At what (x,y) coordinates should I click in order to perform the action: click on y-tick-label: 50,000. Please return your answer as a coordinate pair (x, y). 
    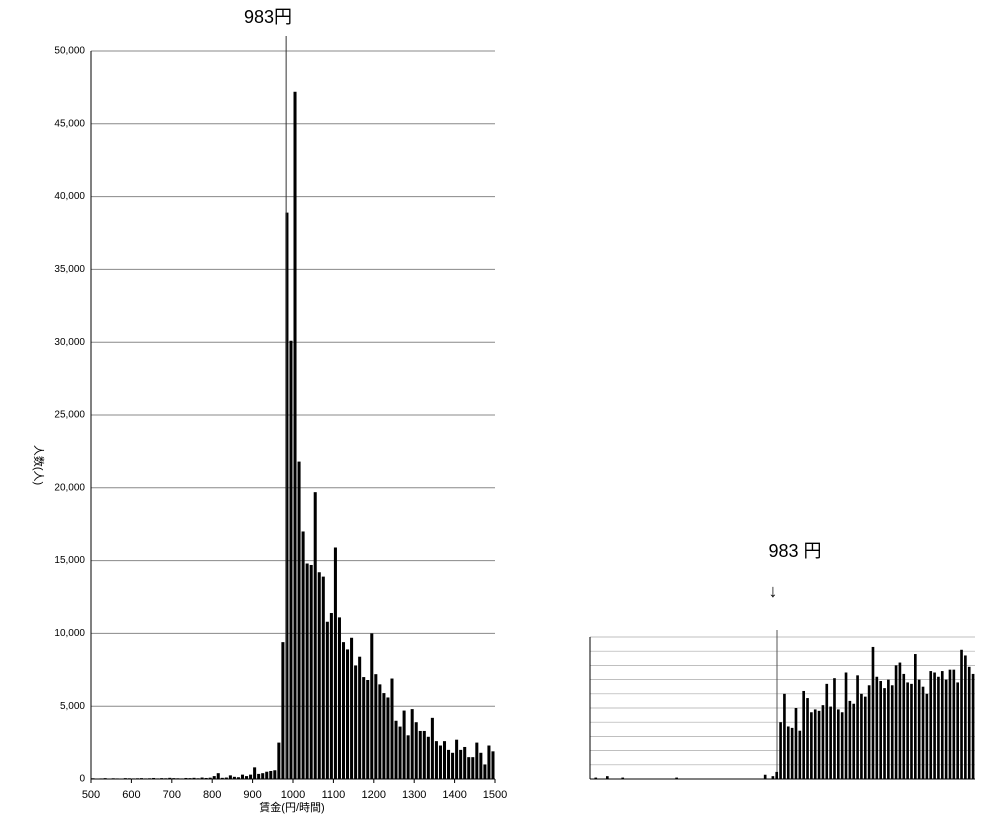
    Looking at the image, I should click on (69, 51).